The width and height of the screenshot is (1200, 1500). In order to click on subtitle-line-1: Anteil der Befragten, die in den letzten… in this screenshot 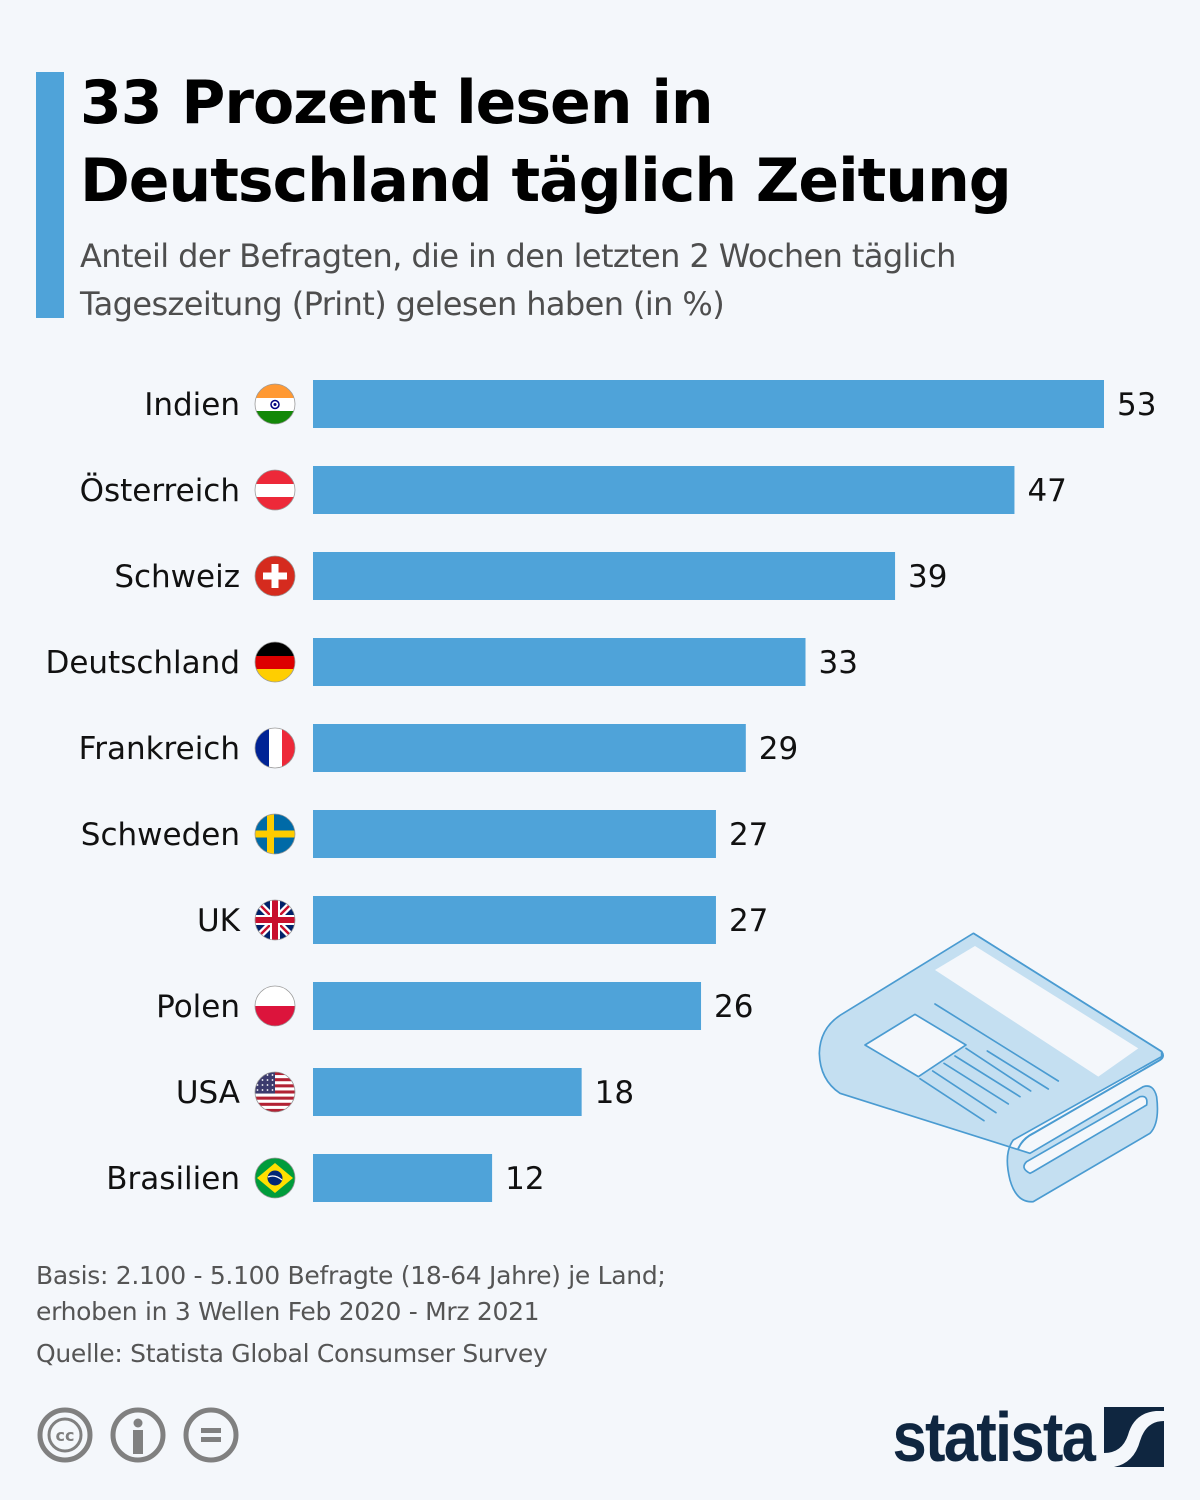, I will do `click(518, 256)`.